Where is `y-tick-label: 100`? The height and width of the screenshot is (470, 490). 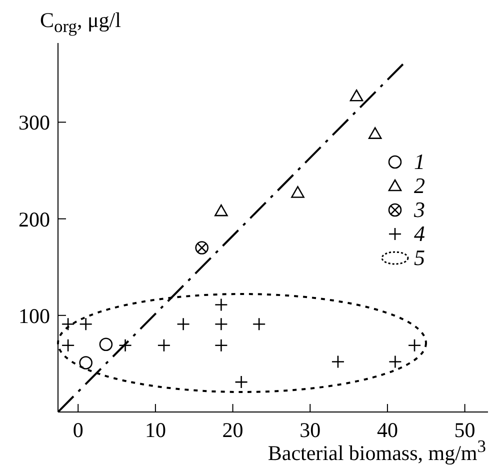
y-tick-label: 100 is located at coordinates (34, 316).